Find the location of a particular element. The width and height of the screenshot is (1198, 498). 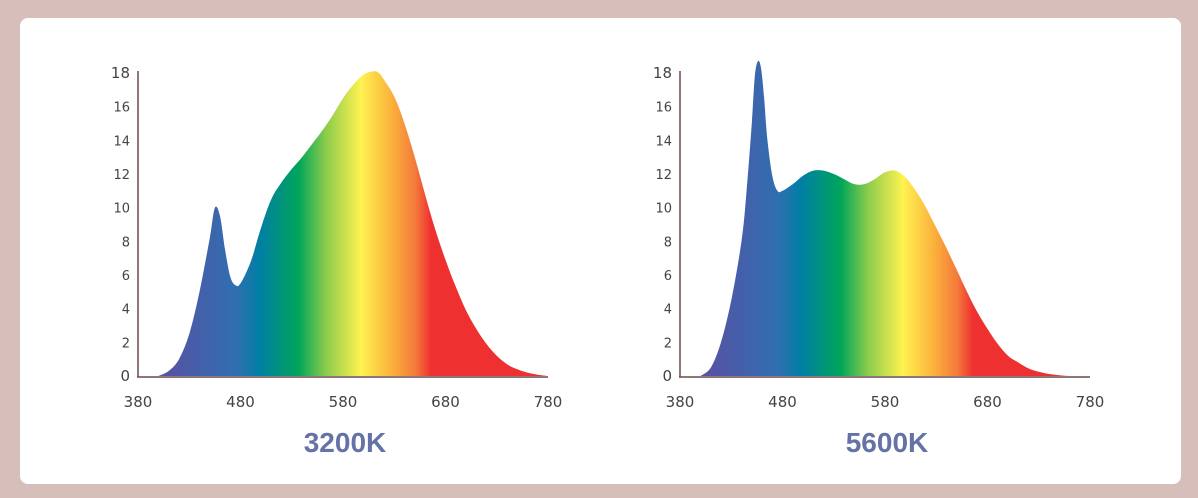

chart-title: 5600K is located at coordinates (887, 442).